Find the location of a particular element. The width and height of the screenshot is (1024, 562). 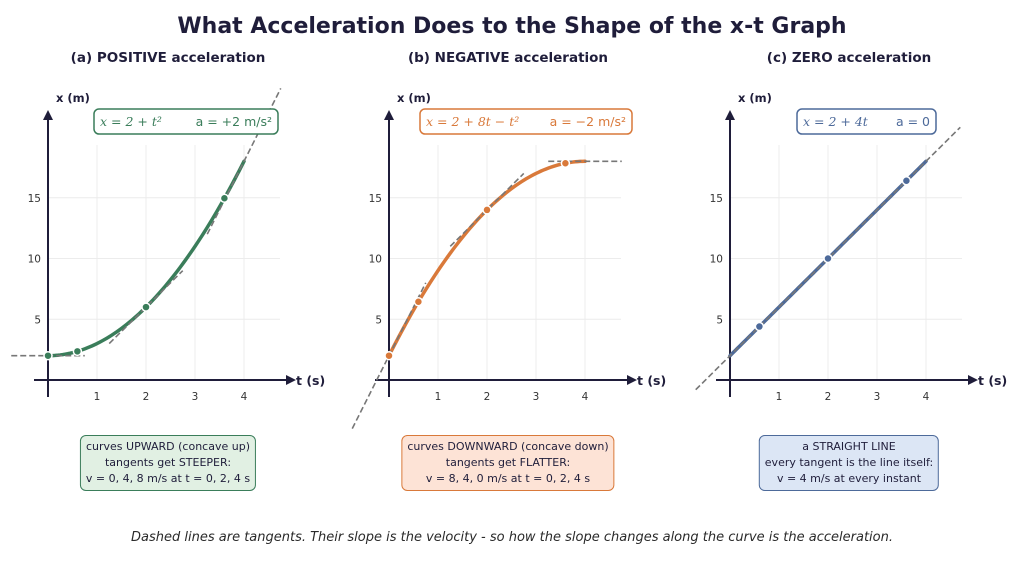

note-line: curves UPWARD (concave up) is located at coordinates (167, 446).